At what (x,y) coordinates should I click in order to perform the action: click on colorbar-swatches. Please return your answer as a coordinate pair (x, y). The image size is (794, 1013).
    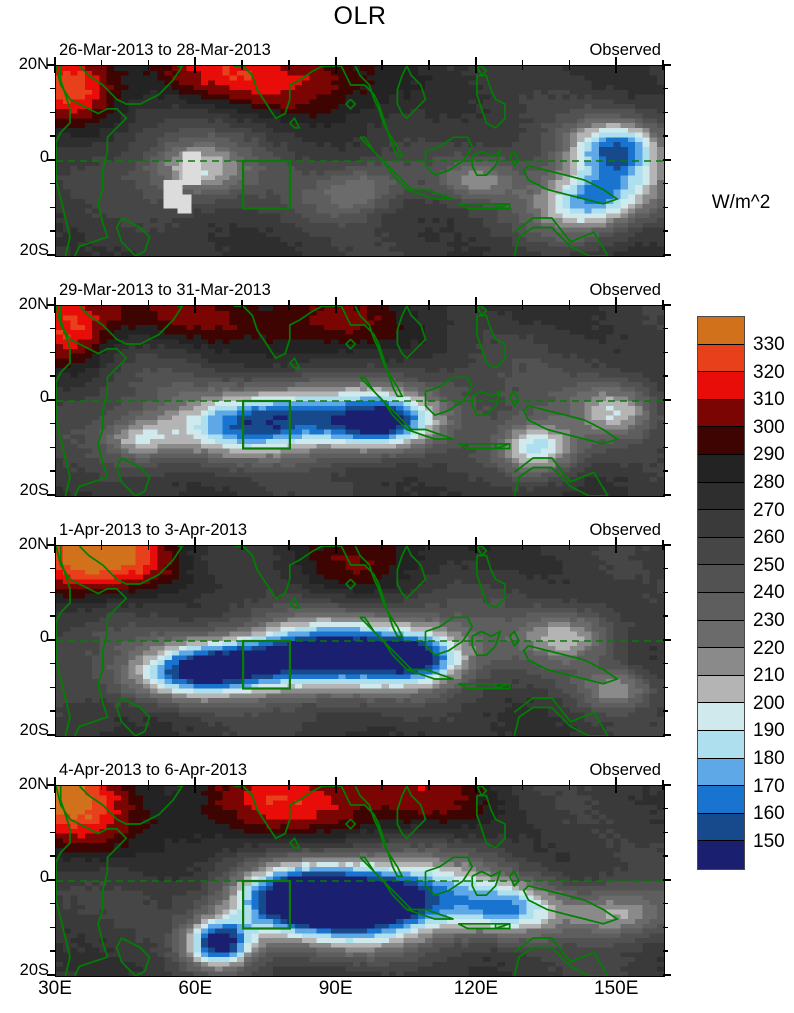
    Looking at the image, I should click on (721, 593).